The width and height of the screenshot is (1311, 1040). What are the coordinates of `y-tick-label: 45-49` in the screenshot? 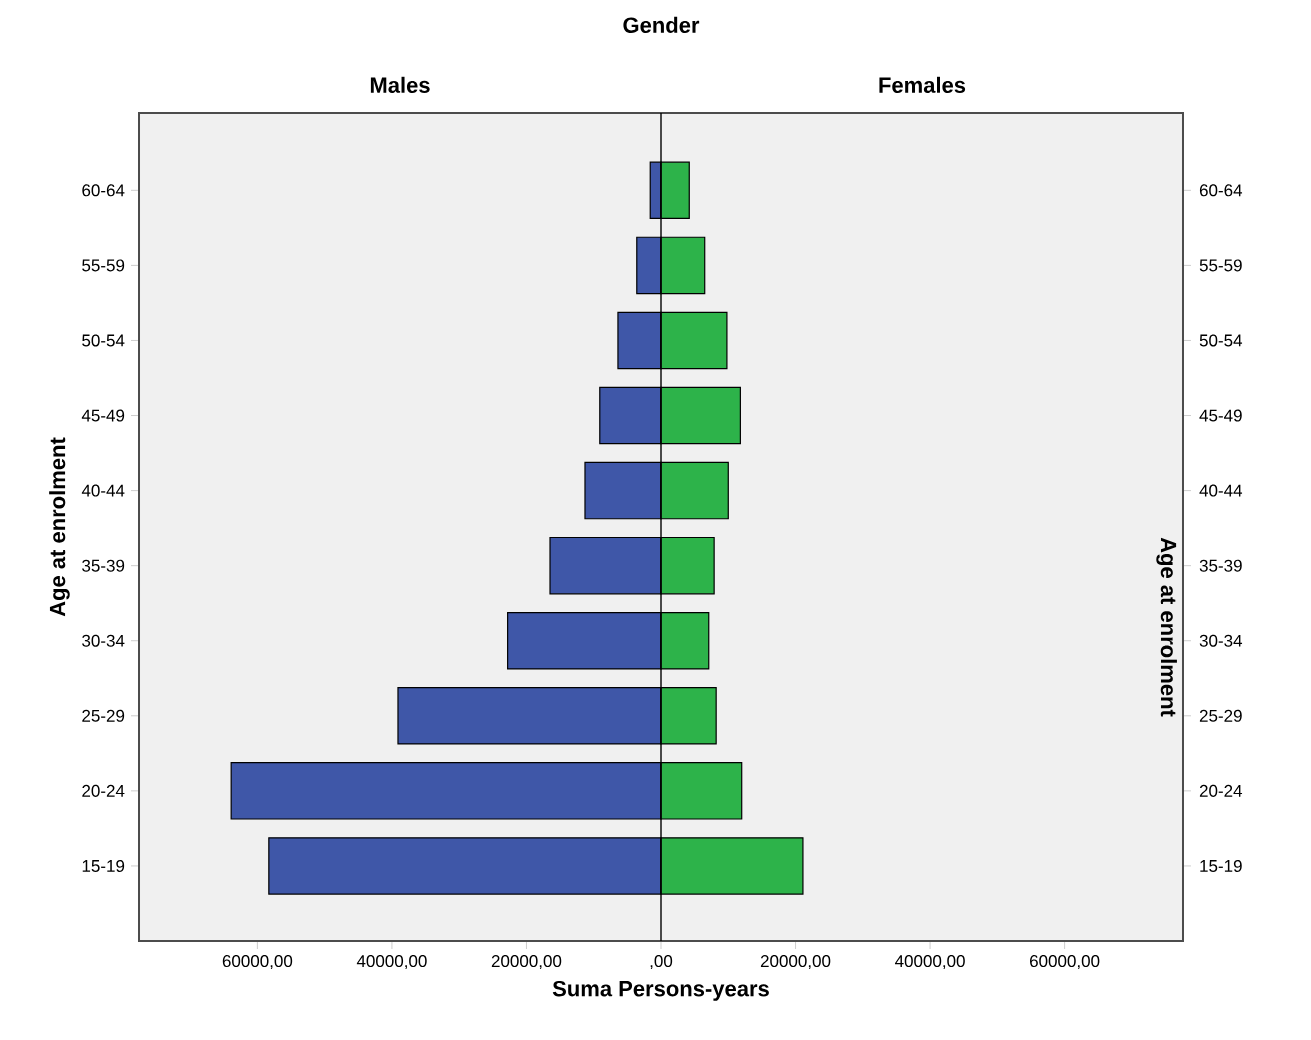 It's located at (103, 415).